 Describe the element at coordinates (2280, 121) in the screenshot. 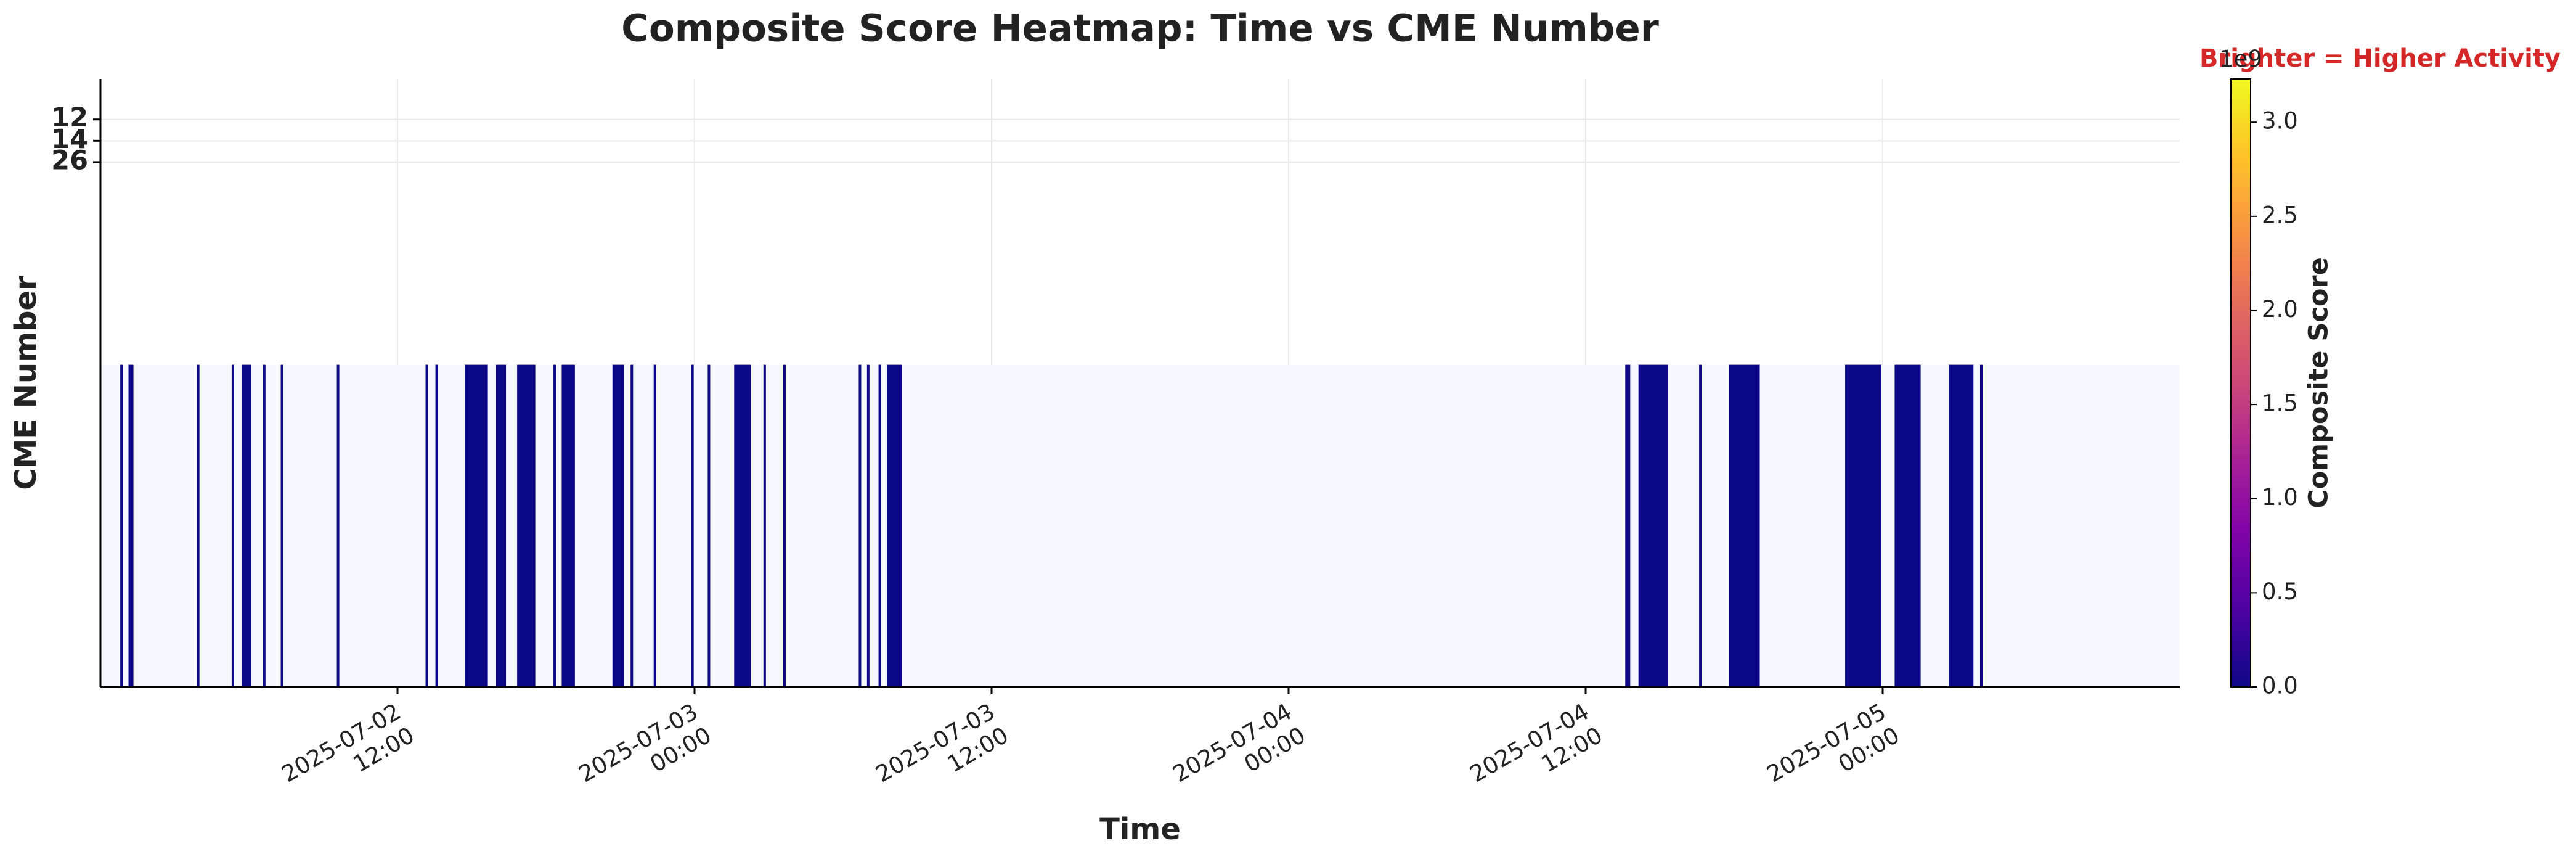

I see `colorbar-tick-label: 3.0` at that location.